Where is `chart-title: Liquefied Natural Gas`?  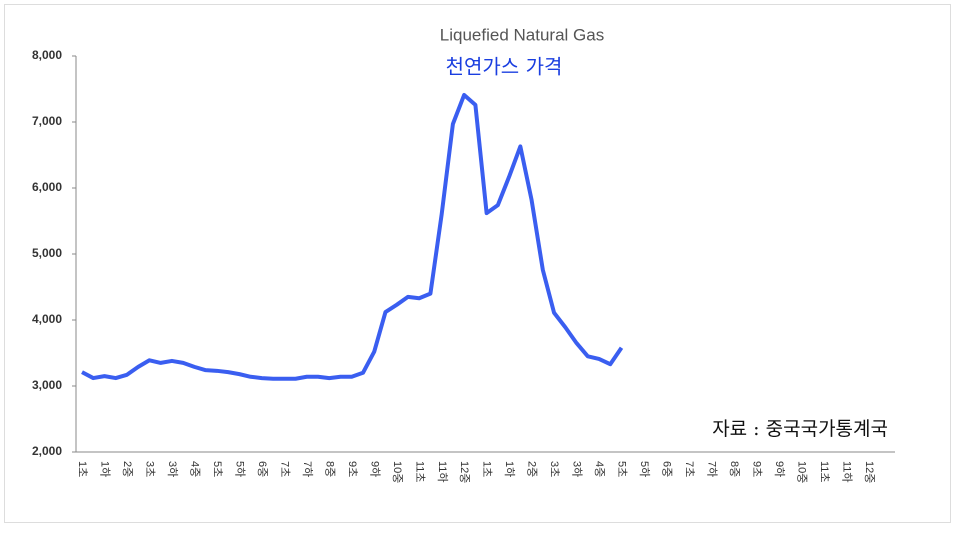 chart-title: Liquefied Natural Gas is located at coordinates (522, 34).